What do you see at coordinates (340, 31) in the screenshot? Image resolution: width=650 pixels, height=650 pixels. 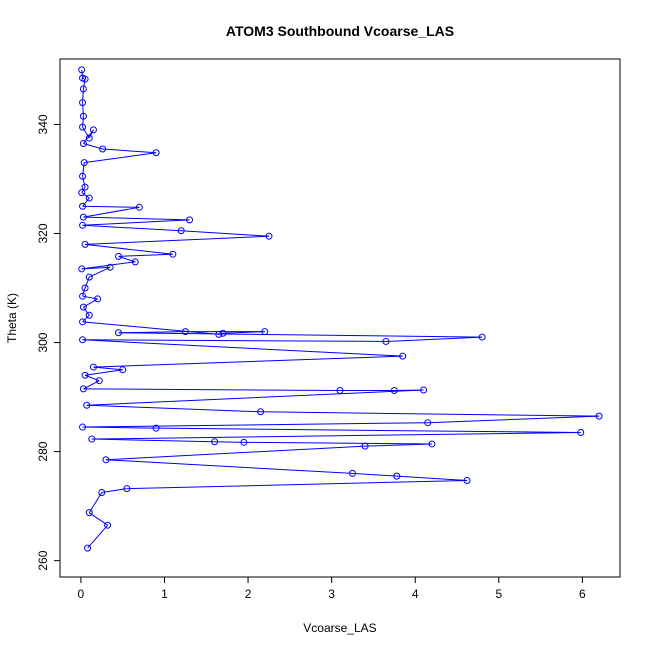 I see `chart-title: ATOM3 Southbound Vcoarse_LAS` at bounding box center [340, 31].